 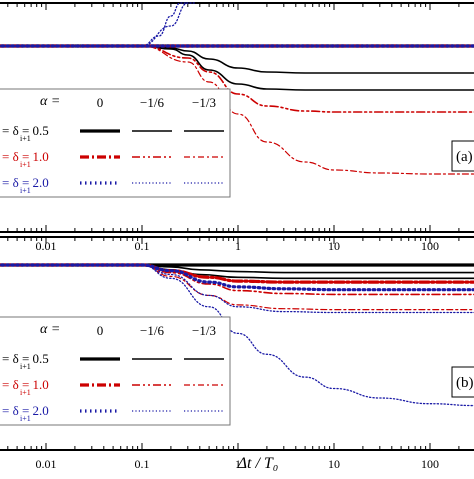 I want to click on series-line-delta-1-alpha--1_6, so click(x=237, y=79).